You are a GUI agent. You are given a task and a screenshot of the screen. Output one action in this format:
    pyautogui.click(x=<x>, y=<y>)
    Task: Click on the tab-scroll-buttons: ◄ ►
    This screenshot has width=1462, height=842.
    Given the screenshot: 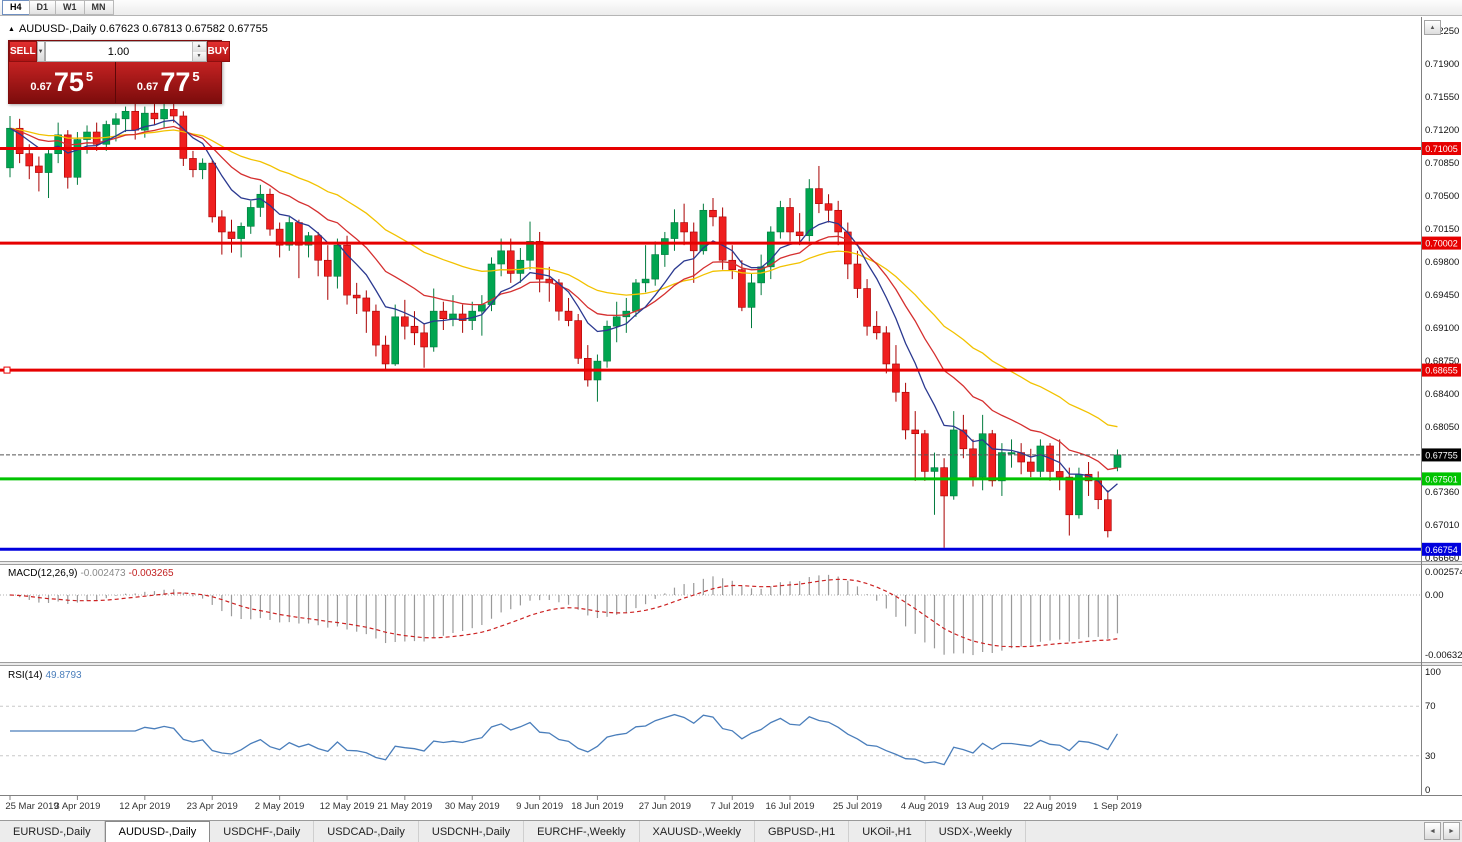 What is the action you would take?
    pyautogui.click(x=1442, y=831)
    